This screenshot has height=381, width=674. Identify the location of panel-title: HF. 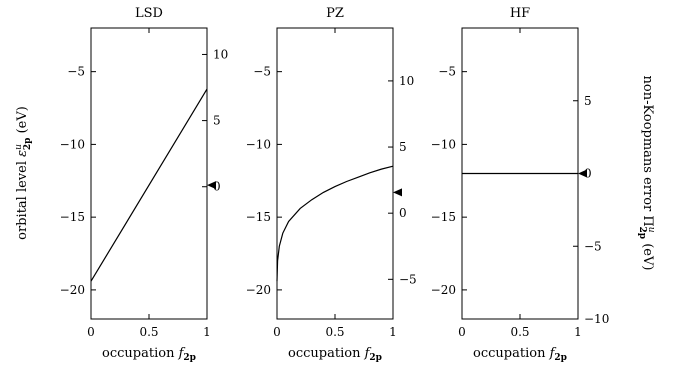
(520, 13).